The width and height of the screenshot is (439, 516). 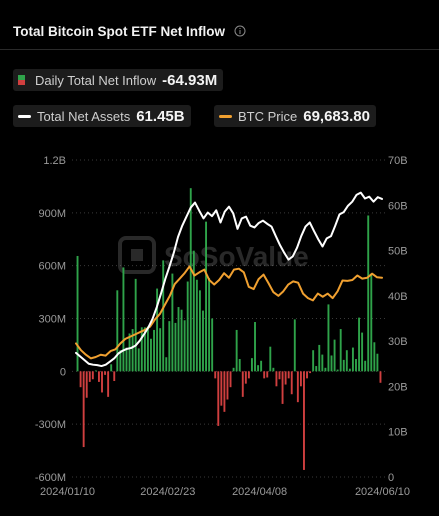 What do you see at coordinates (268, 116) in the screenshot?
I see `legend-btc-label: BTC Price` at bounding box center [268, 116].